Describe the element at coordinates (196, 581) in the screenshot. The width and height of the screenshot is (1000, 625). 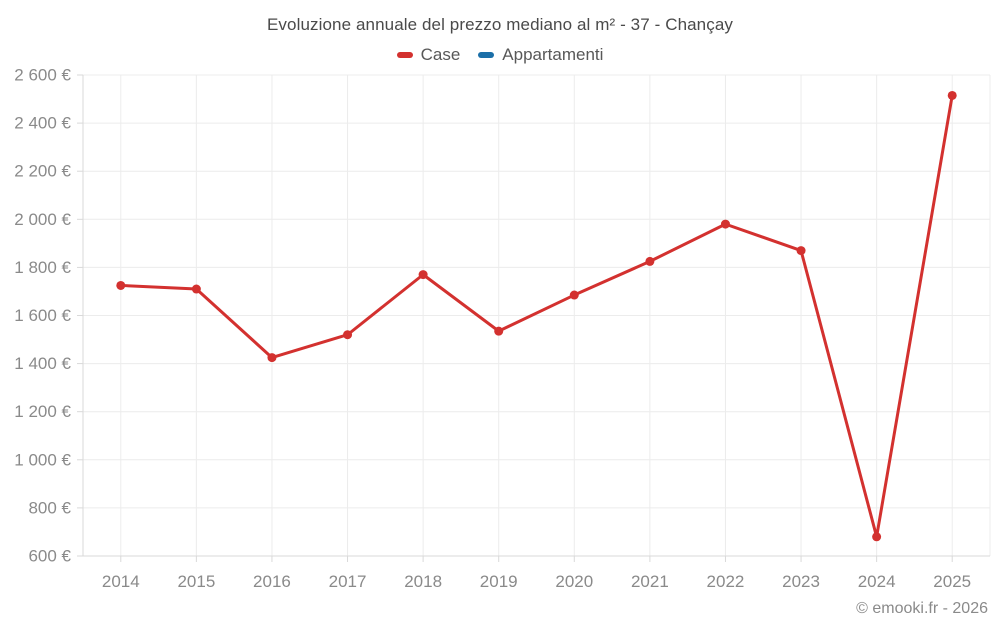
I see `svg-text: 2015` at that location.